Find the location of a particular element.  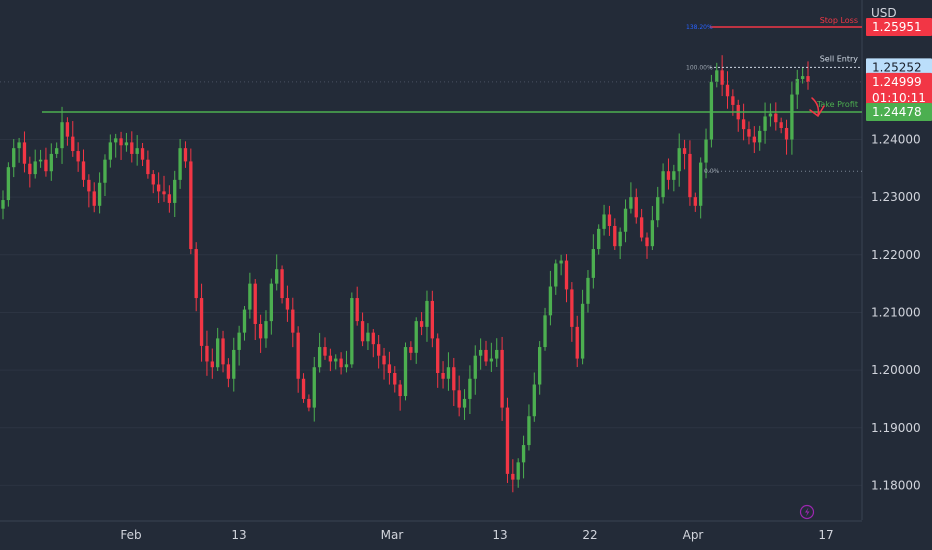

sell-entry-badge: 1.25252 is located at coordinates (899, 67).